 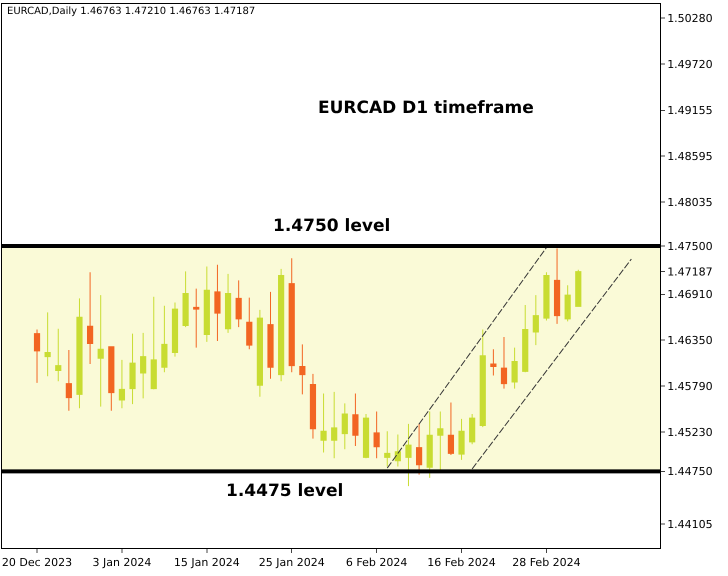 What do you see at coordinates (690, 471) in the screenshot?
I see `y-tick-label: 1.44750` at bounding box center [690, 471].